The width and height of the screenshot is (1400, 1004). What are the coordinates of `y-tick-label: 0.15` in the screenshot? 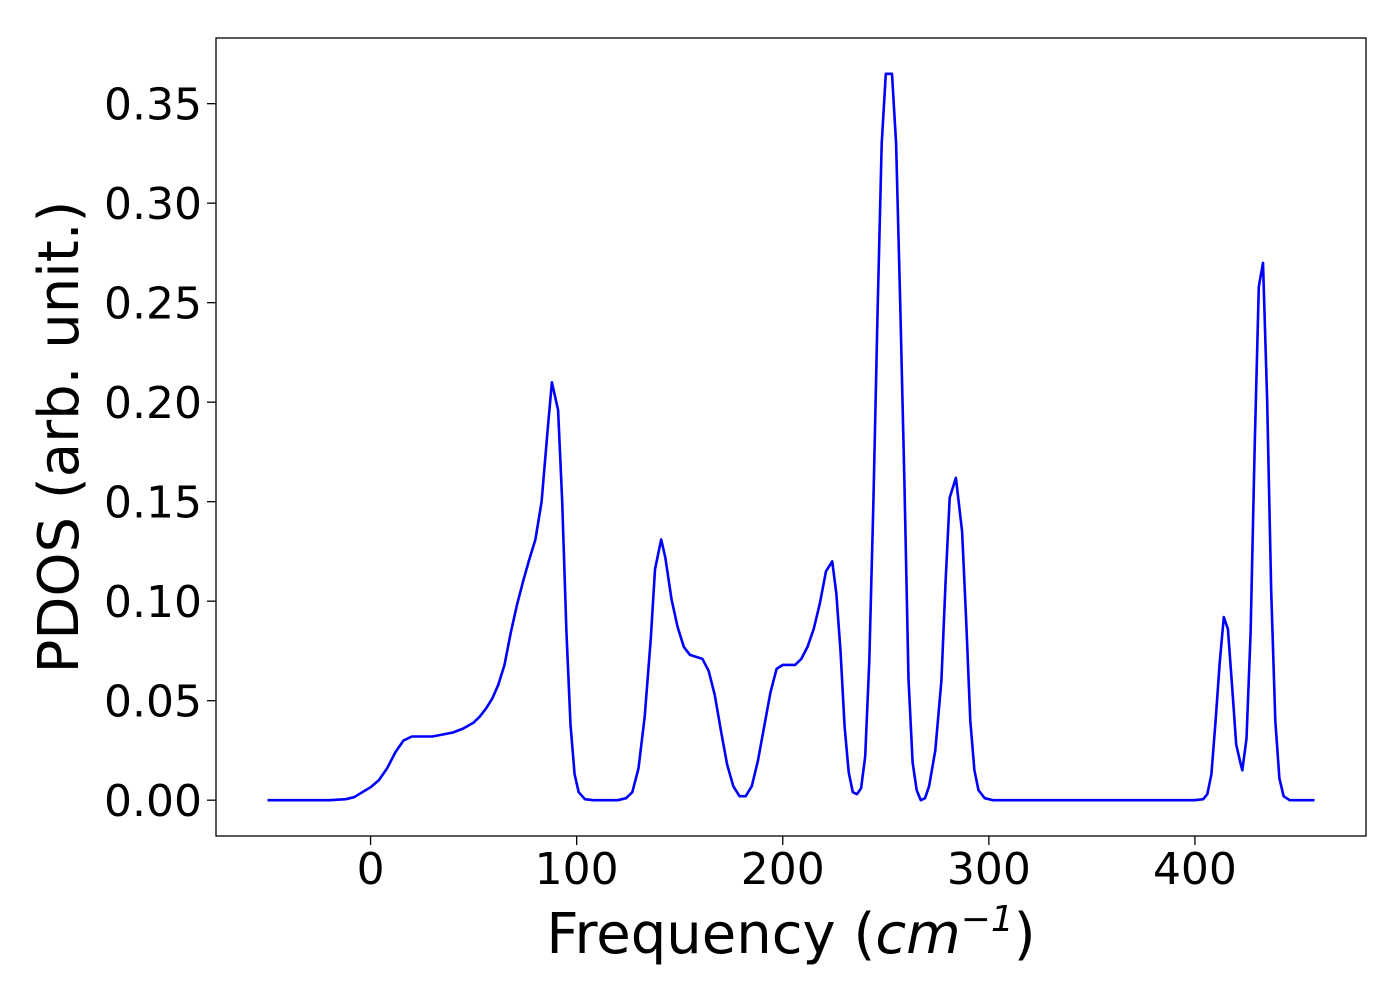 It's located at (153, 503).